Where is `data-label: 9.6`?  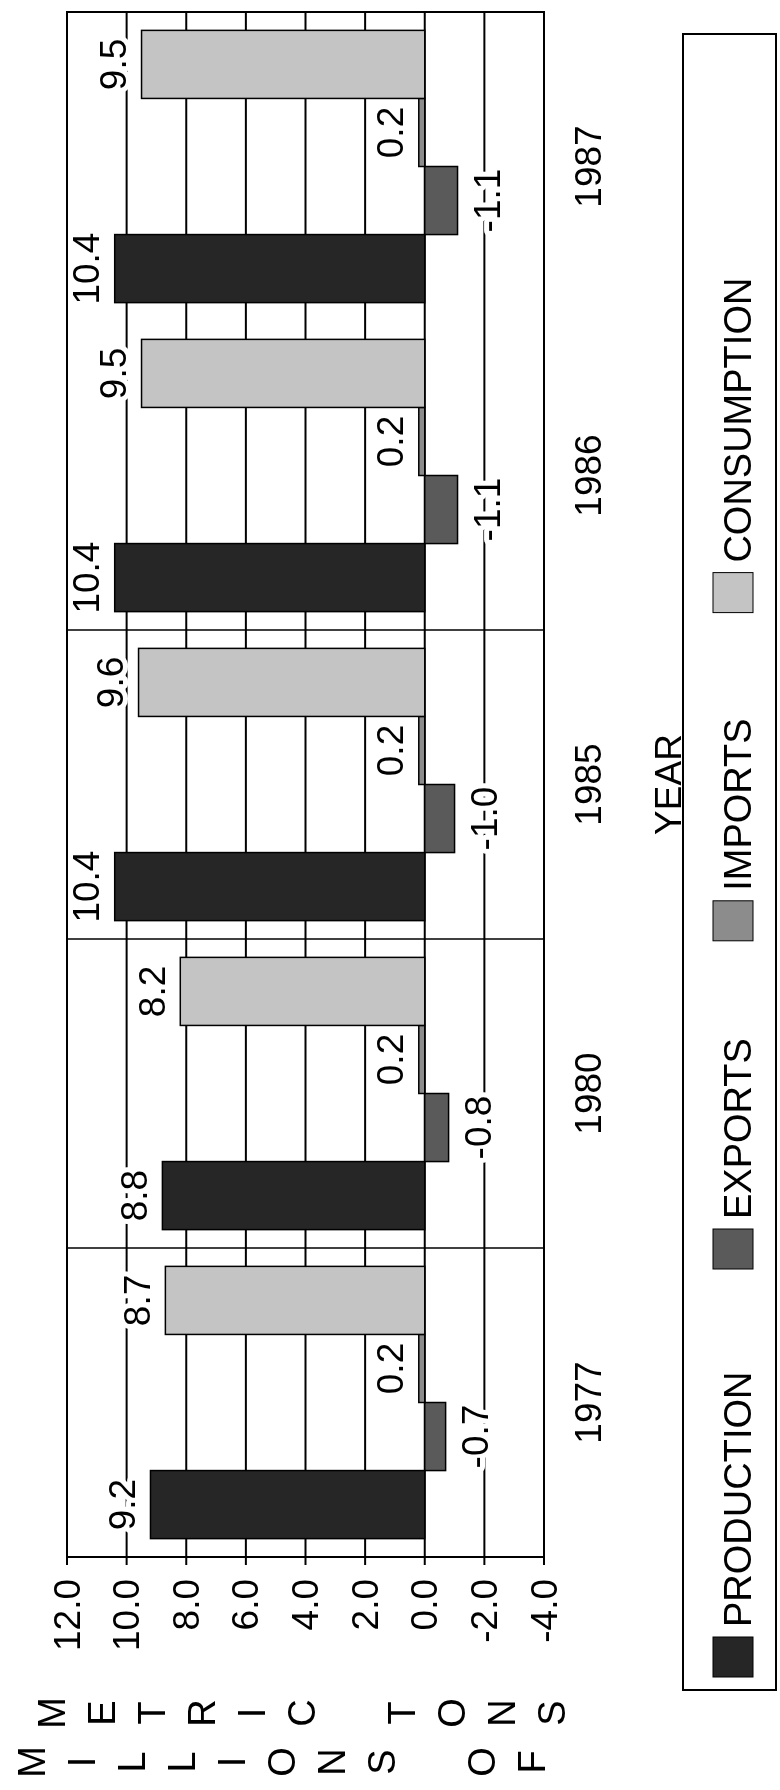
data-label: 9.6 is located at coordinates (111, 682).